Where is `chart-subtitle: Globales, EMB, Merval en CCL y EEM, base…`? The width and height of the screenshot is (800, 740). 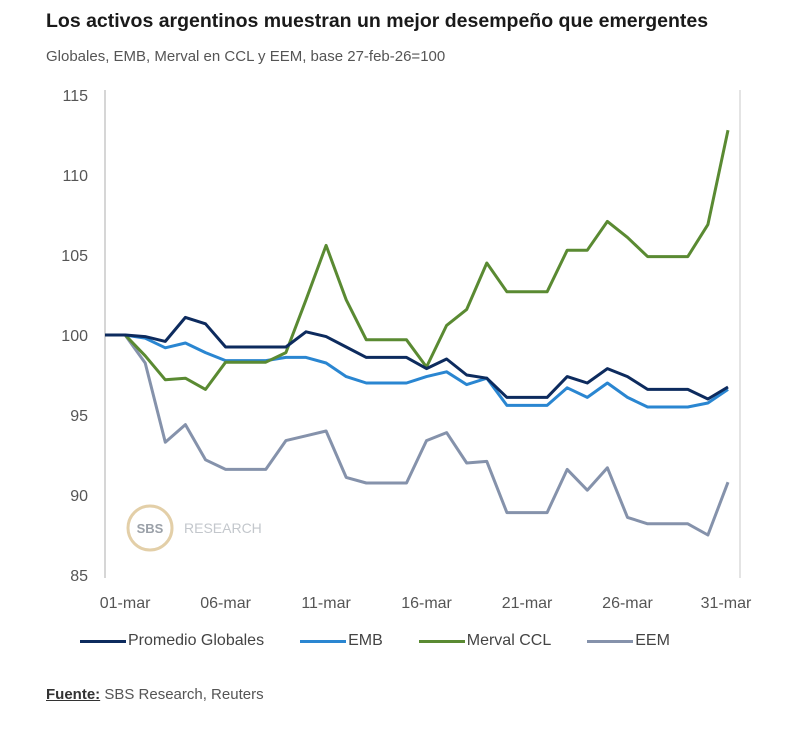
chart-subtitle: Globales, EMB, Merval en CCL y EEM, base… is located at coordinates (246, 56).